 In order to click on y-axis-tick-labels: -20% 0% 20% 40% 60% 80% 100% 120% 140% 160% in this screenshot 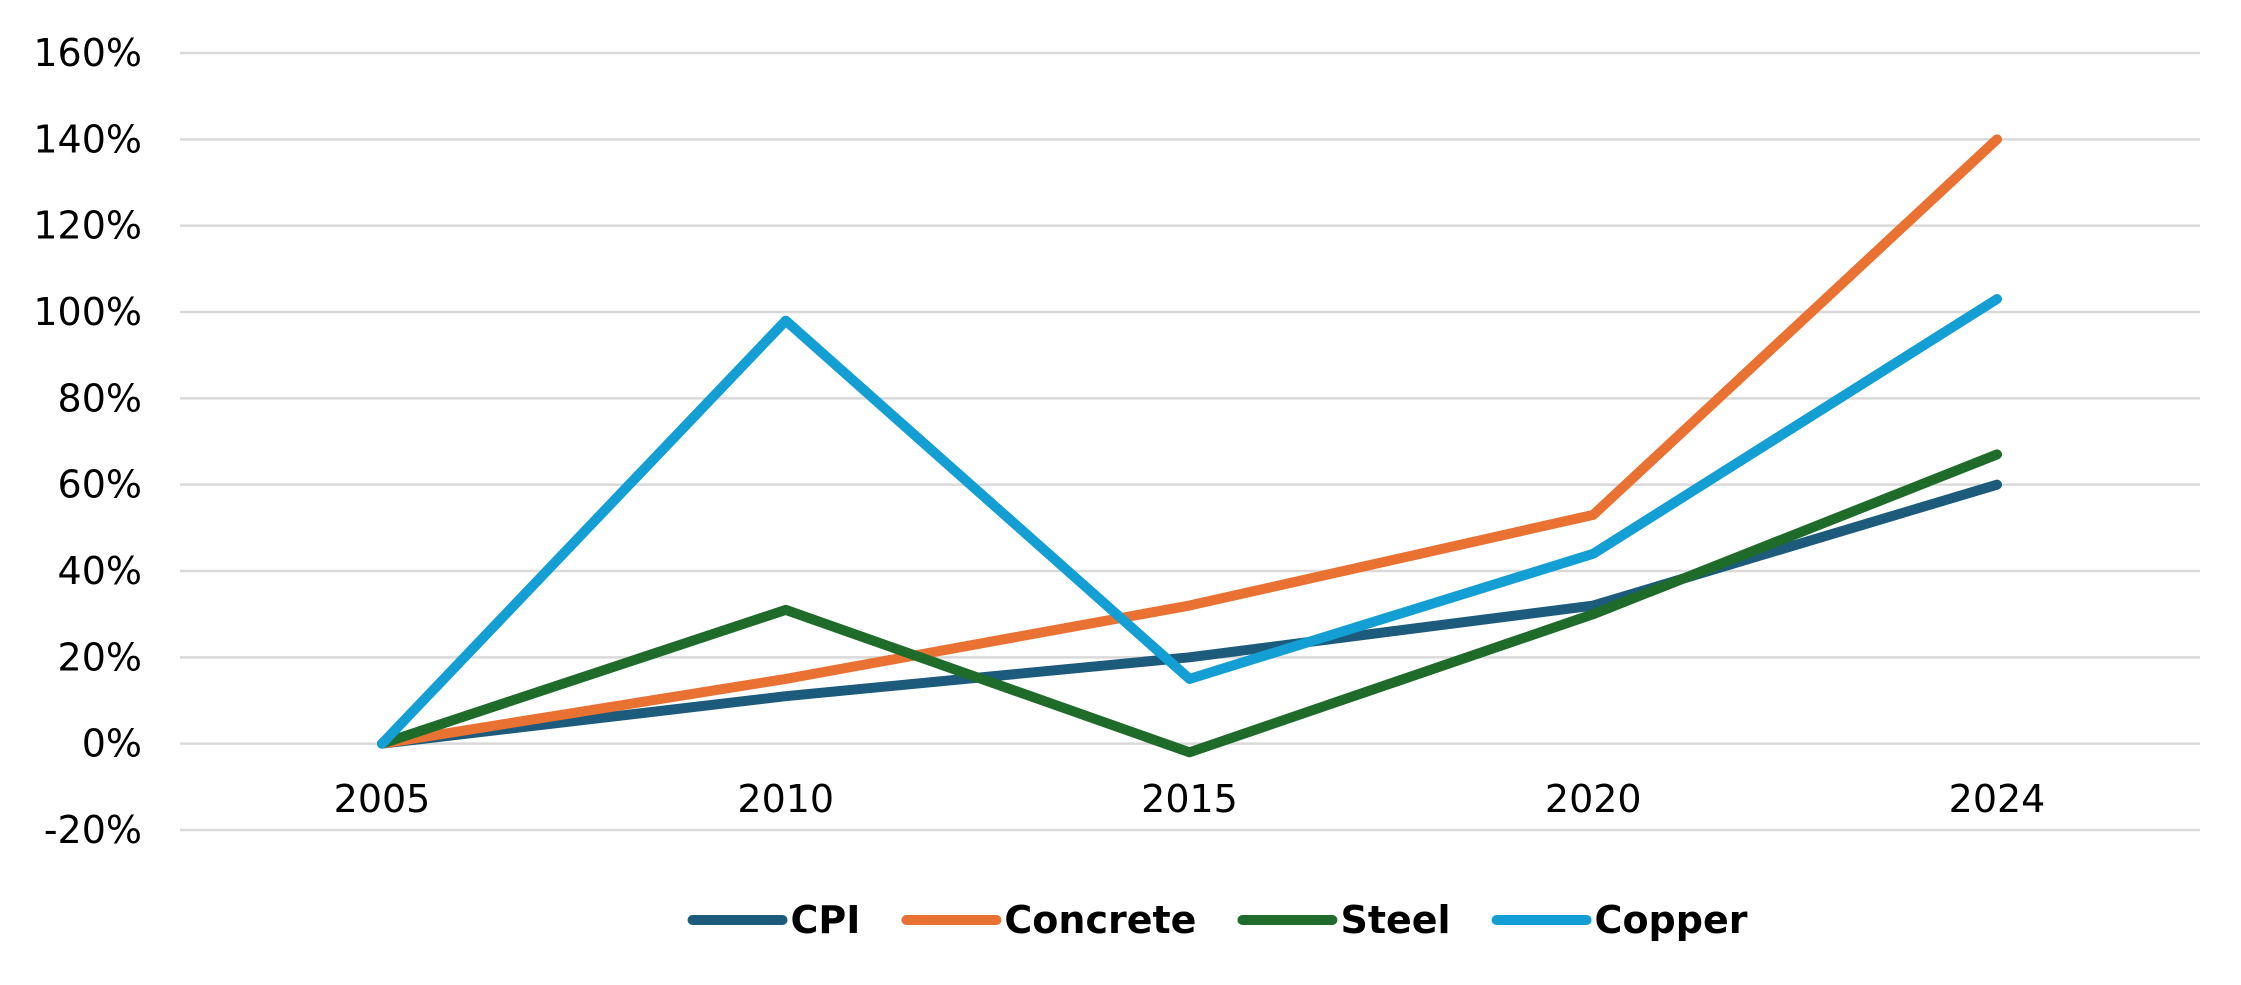, I will do `click(87, 441)`.